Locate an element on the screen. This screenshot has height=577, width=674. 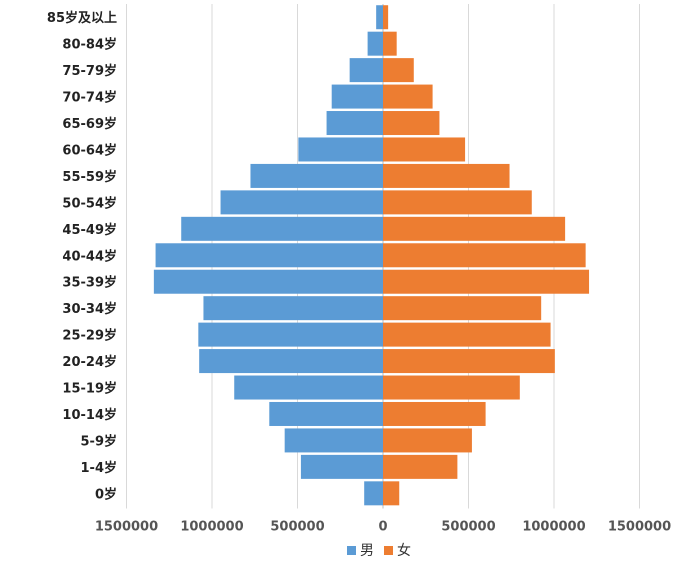
category-label: 50-54岁 is located at coordinates (89, 203).